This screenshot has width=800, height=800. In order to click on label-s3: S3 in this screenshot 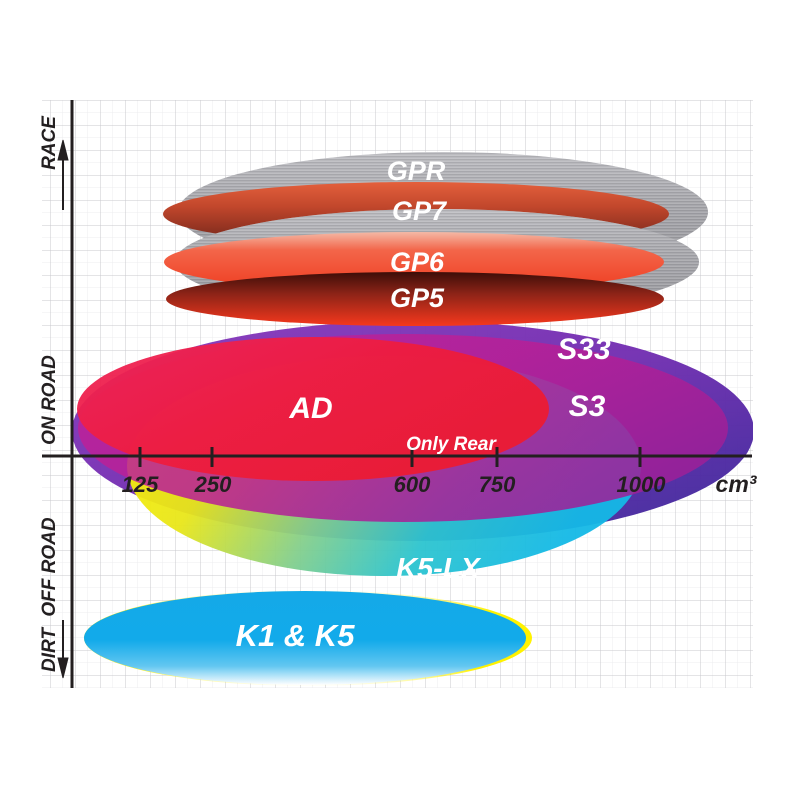, I will do `click(587, 406)`.